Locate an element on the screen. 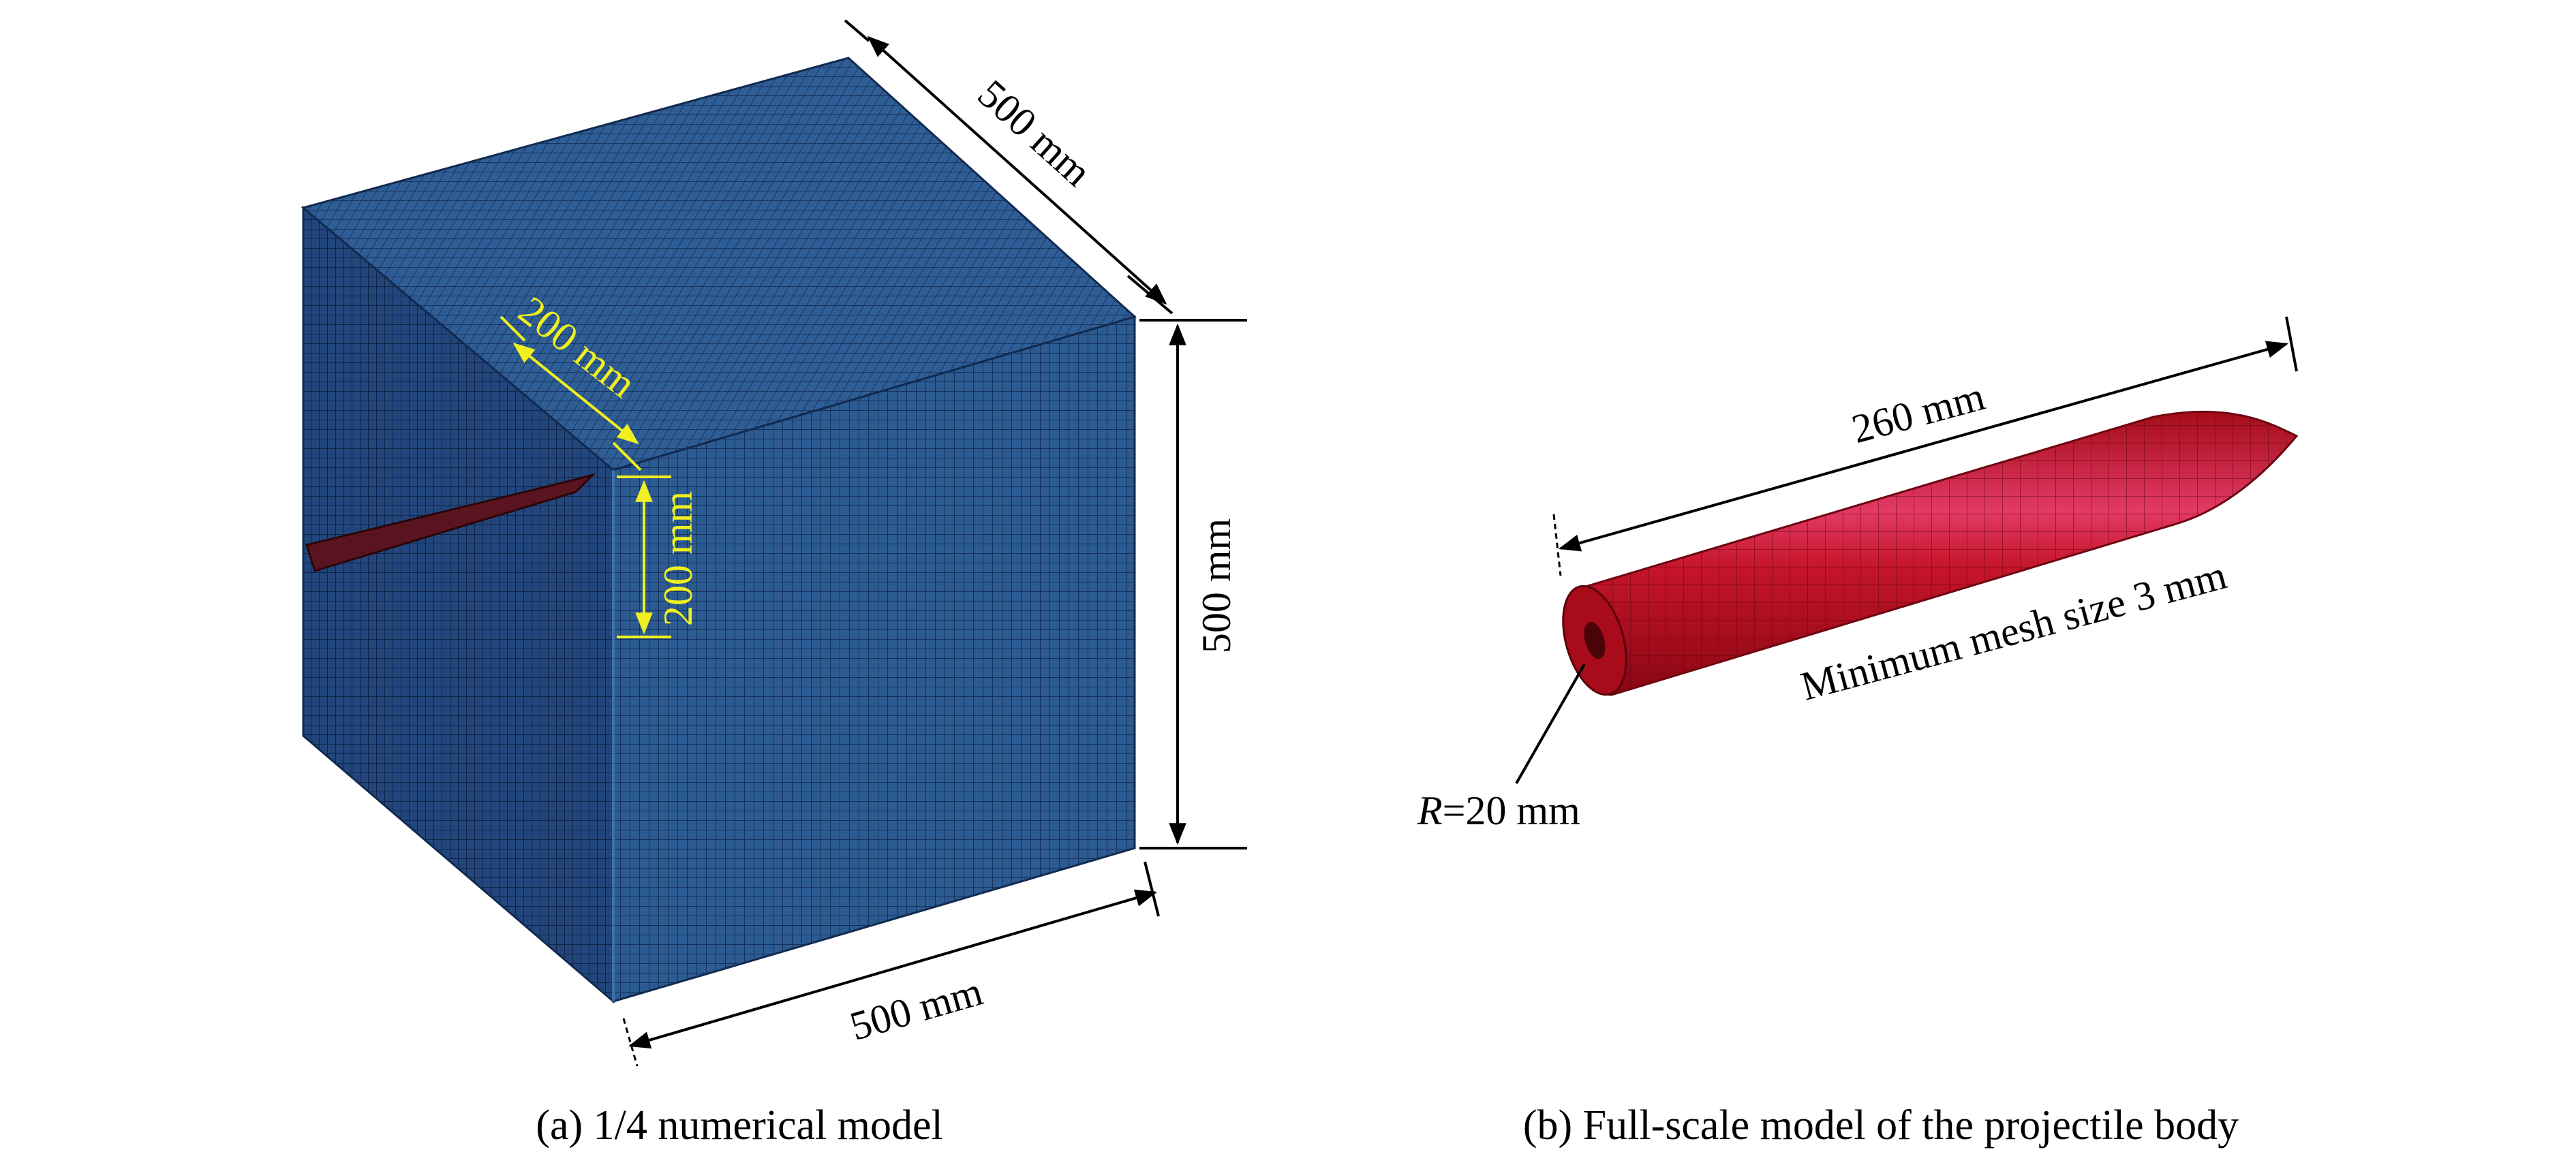 This screenshot has height=1154, width=2576. dim-inner-vert-label: 200 mm is located at coordinates (678, 558).